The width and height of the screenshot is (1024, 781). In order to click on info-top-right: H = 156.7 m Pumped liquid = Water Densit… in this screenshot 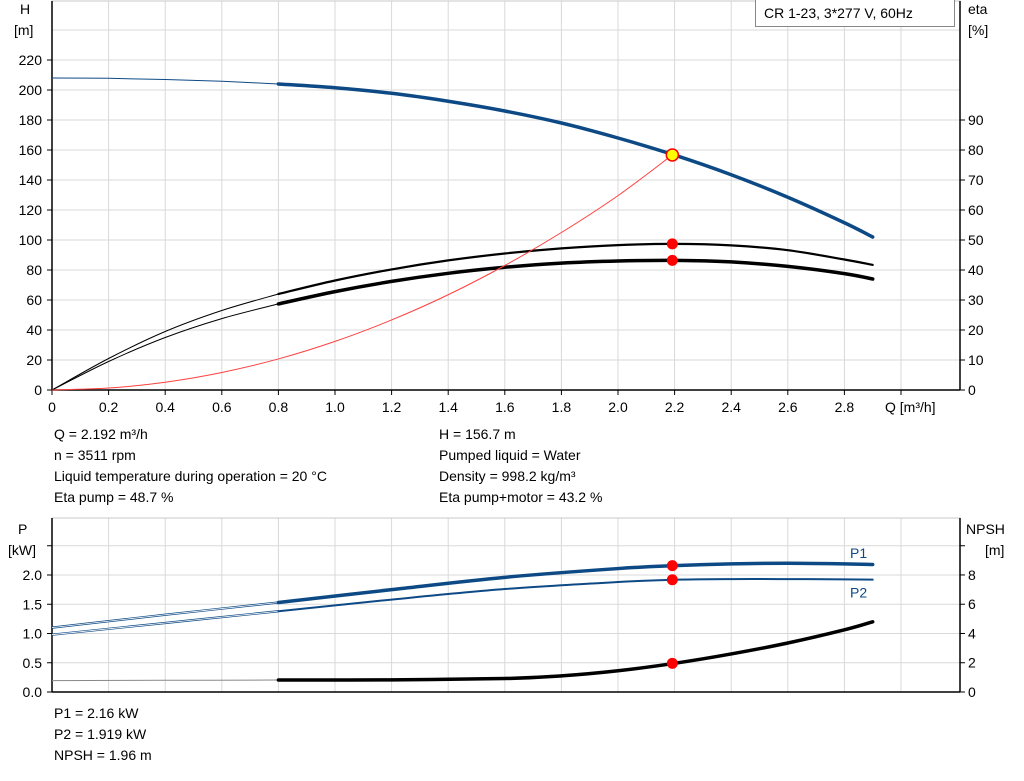, I will do `click(520, 466)`.